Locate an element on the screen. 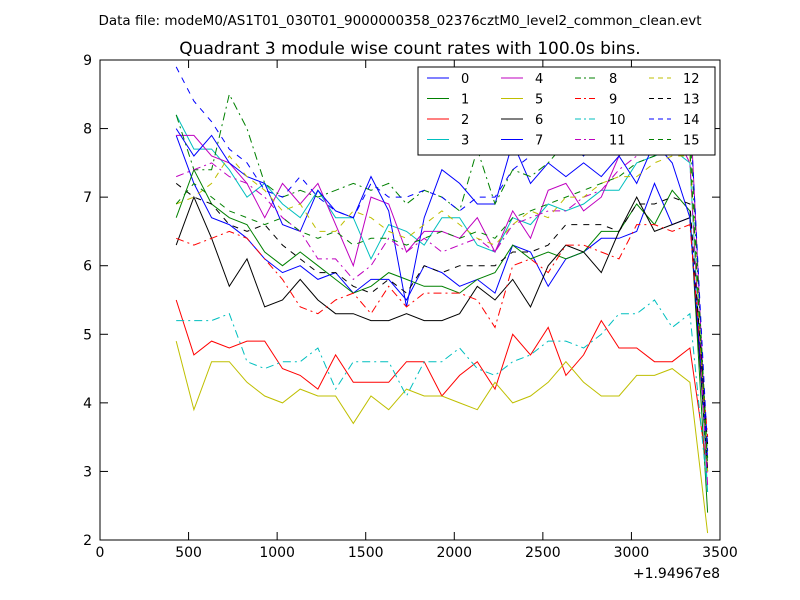 Image resolution: width=800 pixels, height=600 pixels. y-tick-label: 4 is located at coordinates (87, 404).